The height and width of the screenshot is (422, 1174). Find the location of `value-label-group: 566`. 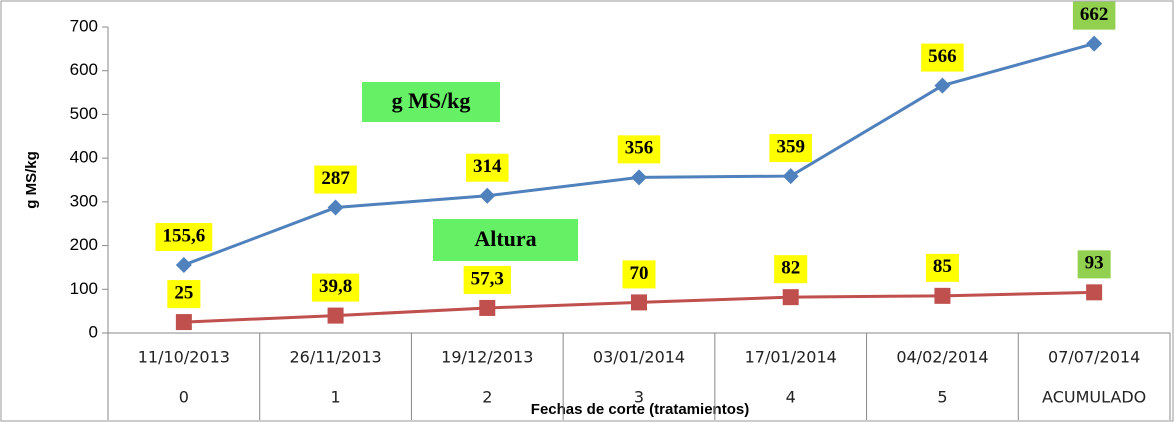

value-label-group: 566 is located at coordinates (942, 57).